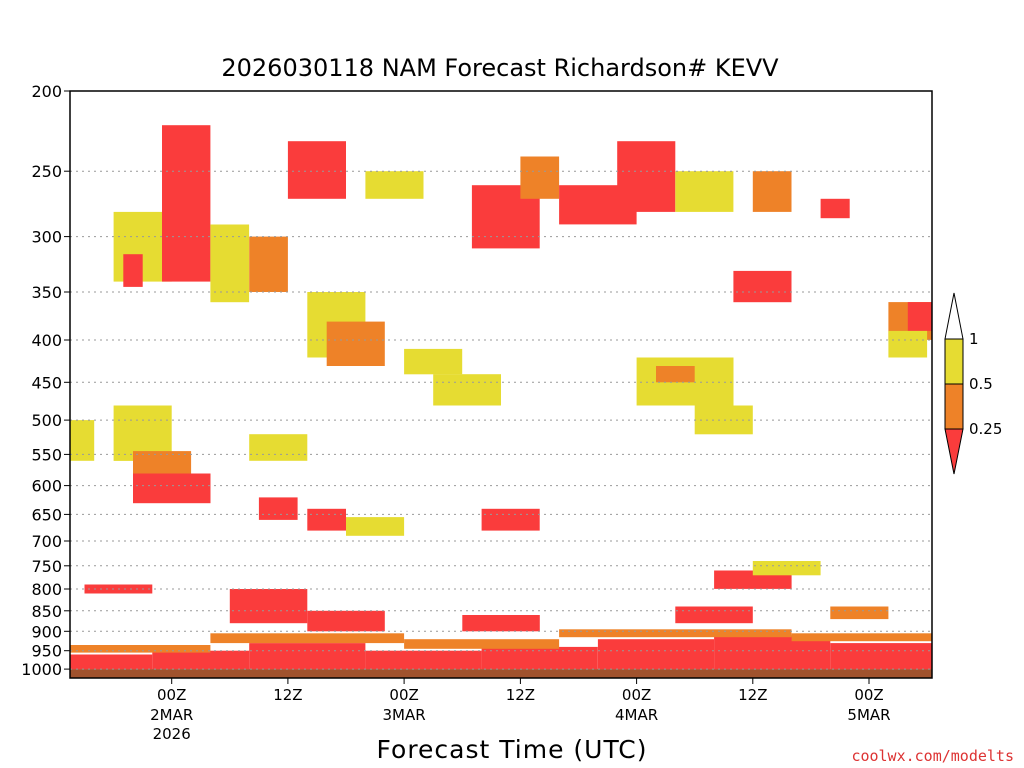 This screenshot has width=1024, height=768. Describe the element at coordinates (954, 406) in the screenshot. I see `legend-swatch-0.25-0.5` at that location.